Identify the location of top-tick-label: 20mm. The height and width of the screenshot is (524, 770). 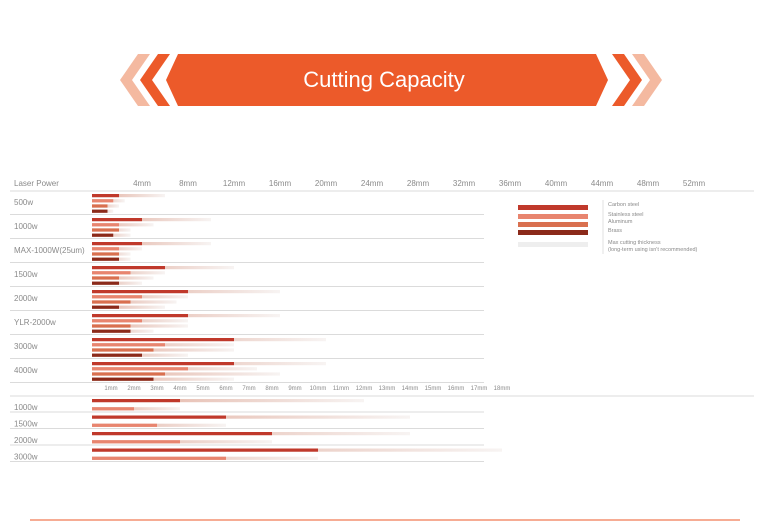
(326, 183).